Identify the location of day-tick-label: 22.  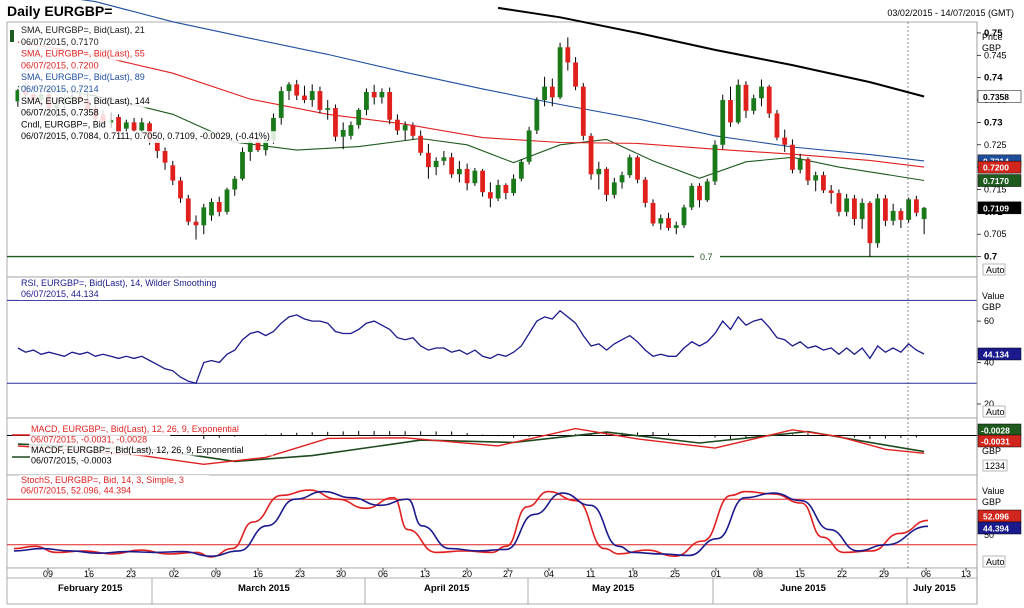
(842, 574).